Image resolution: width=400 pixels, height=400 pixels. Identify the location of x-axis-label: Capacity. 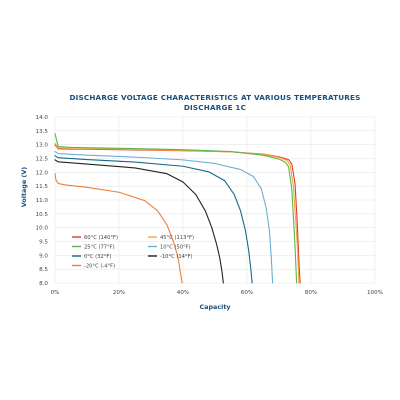
(215, 307).